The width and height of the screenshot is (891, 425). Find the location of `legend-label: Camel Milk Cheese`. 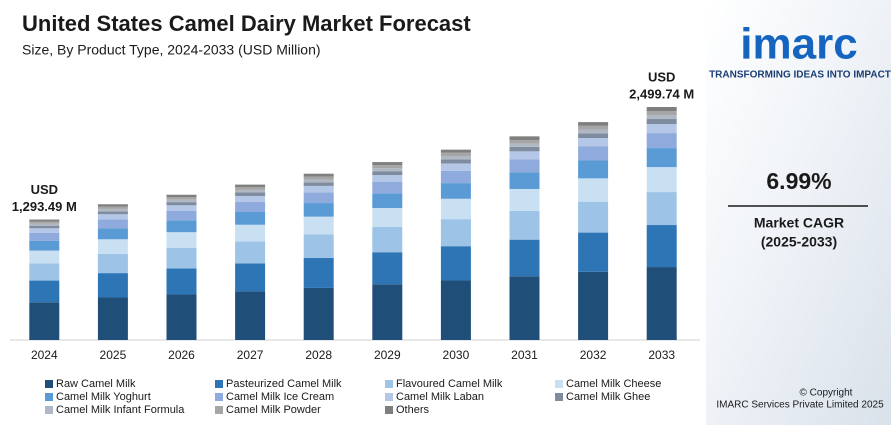

legend-label: Camel Milk Cheese is located at coordinates (613, 384).